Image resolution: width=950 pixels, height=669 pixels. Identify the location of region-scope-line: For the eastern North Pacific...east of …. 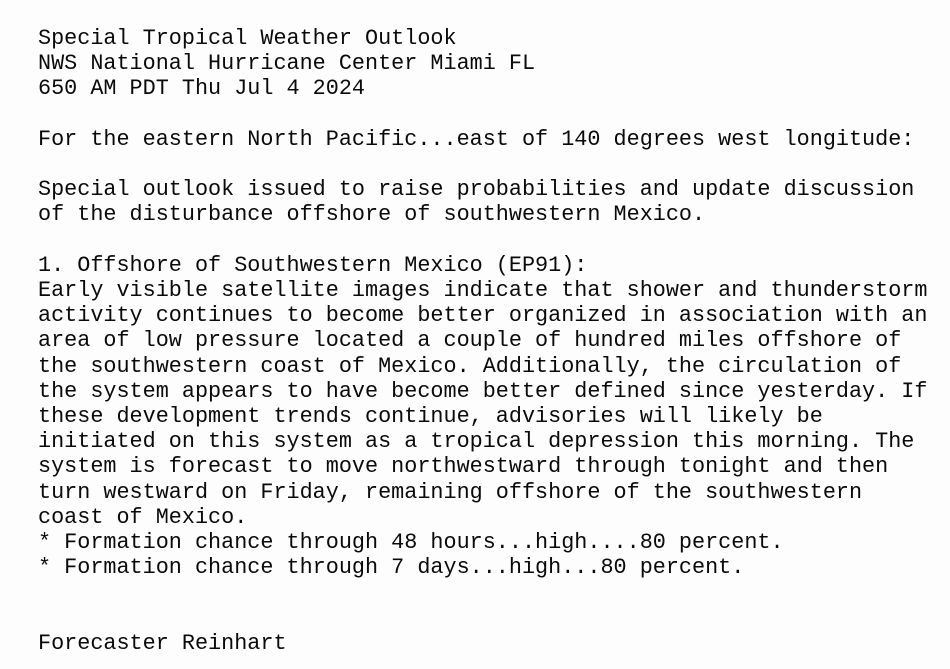
(476, 139).